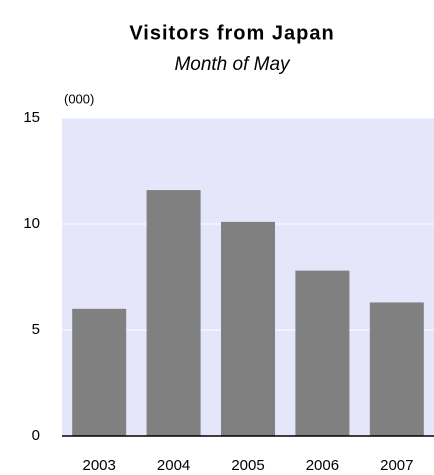 Image resolution: width=434 pixels, height=475 pixels. I want to click on y-unit-label: (000), so click(79, 98).